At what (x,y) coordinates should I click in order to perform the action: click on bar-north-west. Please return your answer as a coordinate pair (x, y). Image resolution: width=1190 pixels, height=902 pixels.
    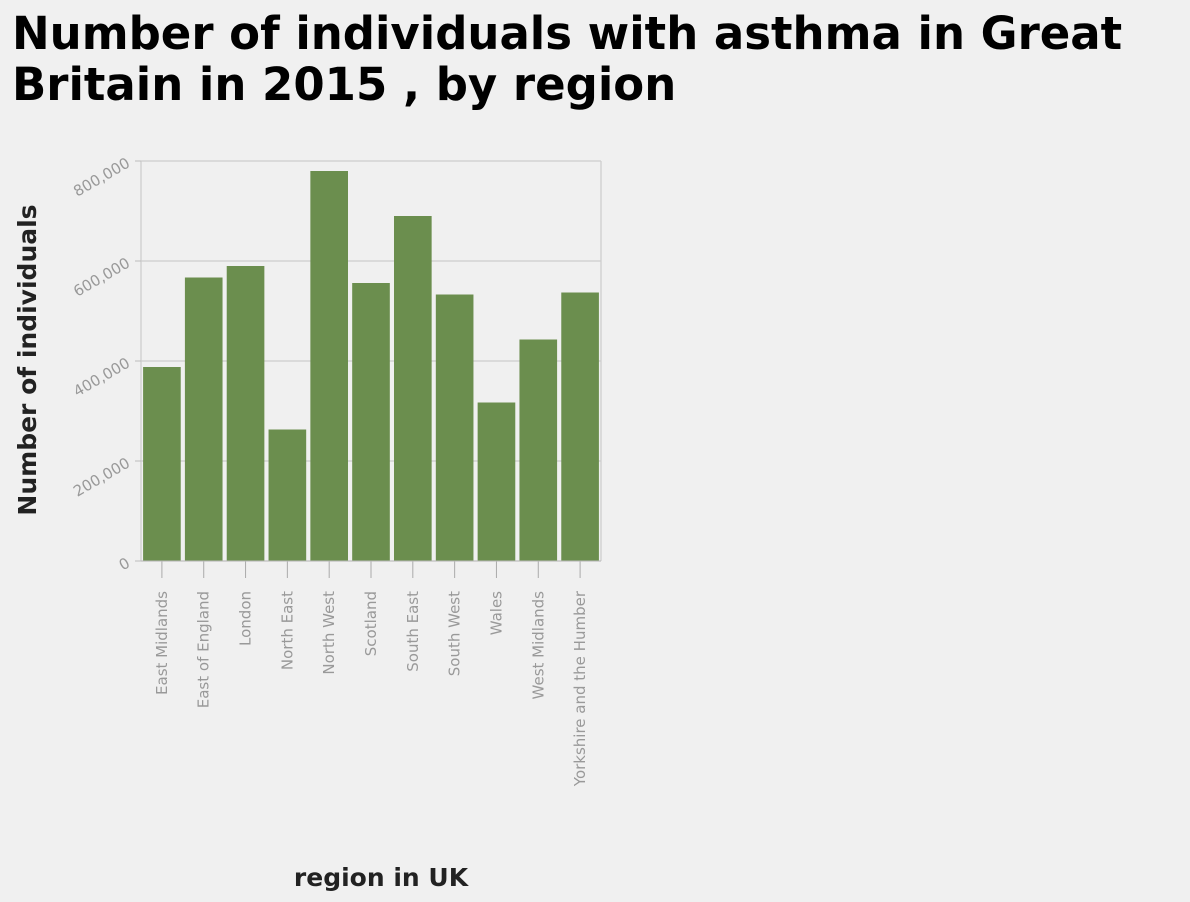
    Looking at the image, I should click on (329, 366).